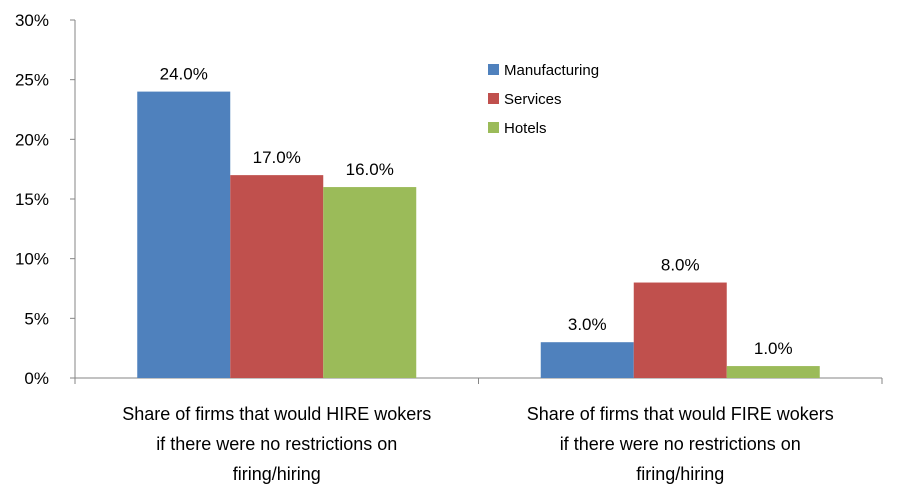 This screenshot has width=898, height=492. Describe the element at coordinates (493, 127) in the screenshot. I see `legend-swatch-hotels` at that location.